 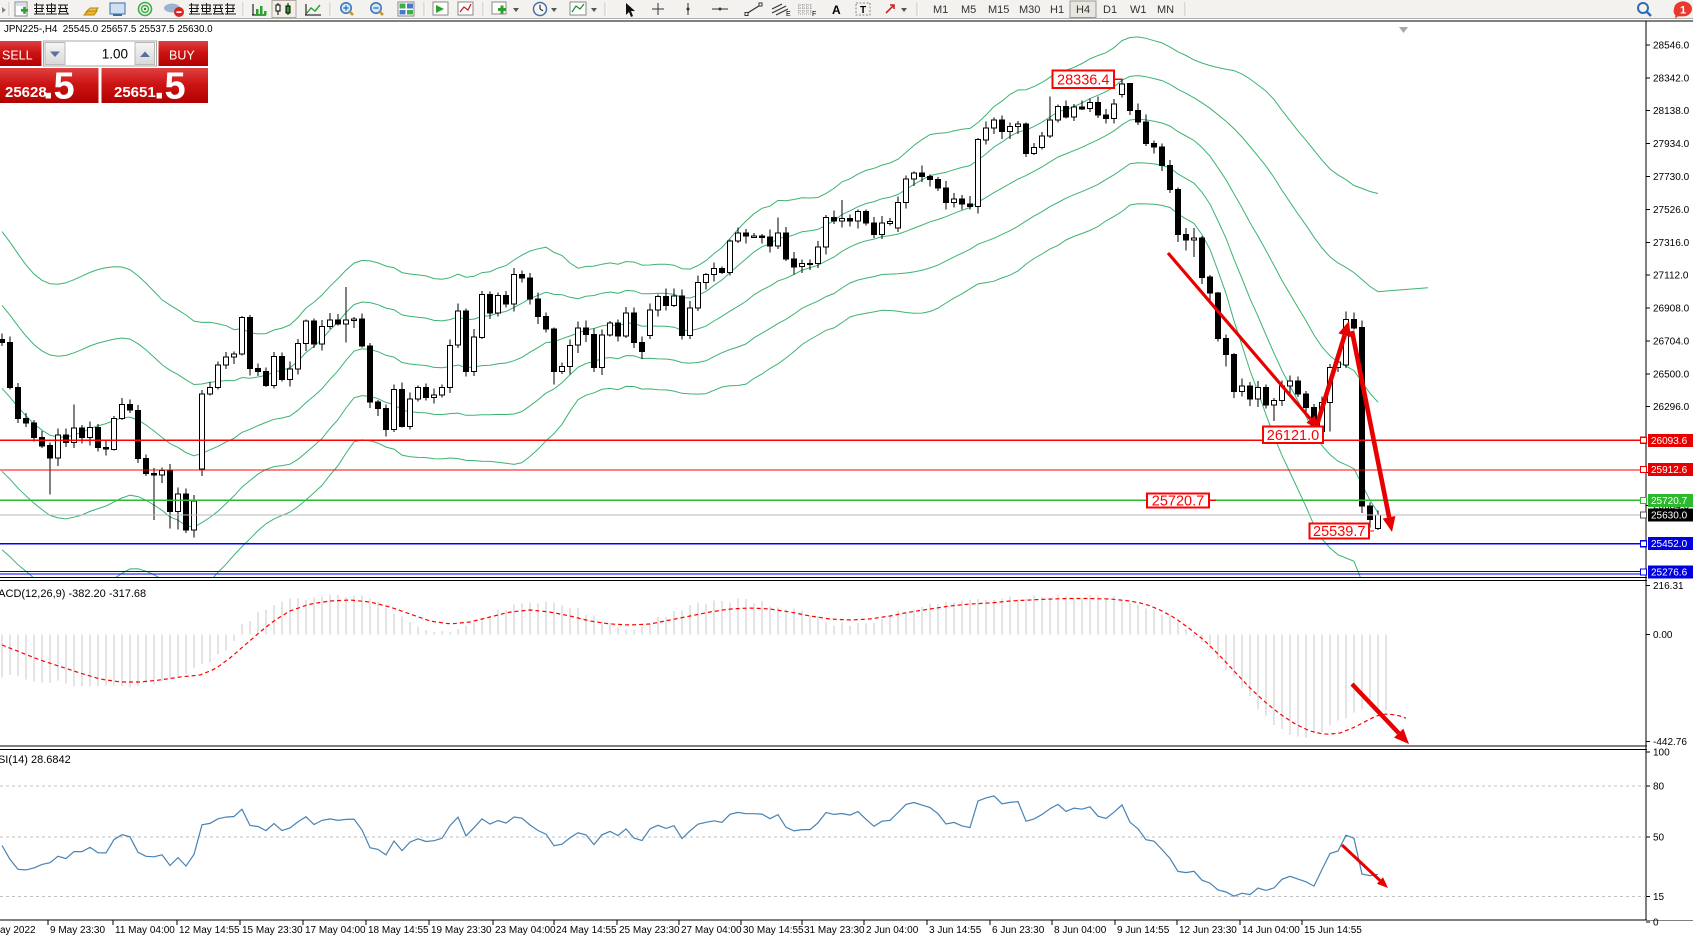 I want to click on svg-text: 26704.0, so click(x=1671, y=341).